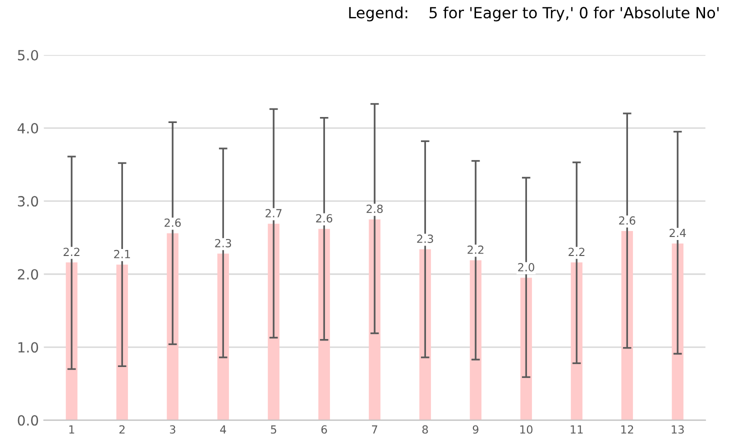 The height and width of the screenshot is (440, 731). What do you see at coordinates (28, 347) in the screenshot?
I see `y-tick-label: 1.0` at bounding box center [28, 347].